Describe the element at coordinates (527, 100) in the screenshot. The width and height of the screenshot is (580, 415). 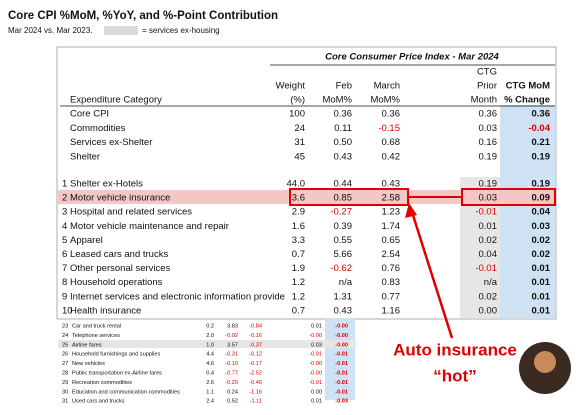
I see `column-header: % Change` at that location.